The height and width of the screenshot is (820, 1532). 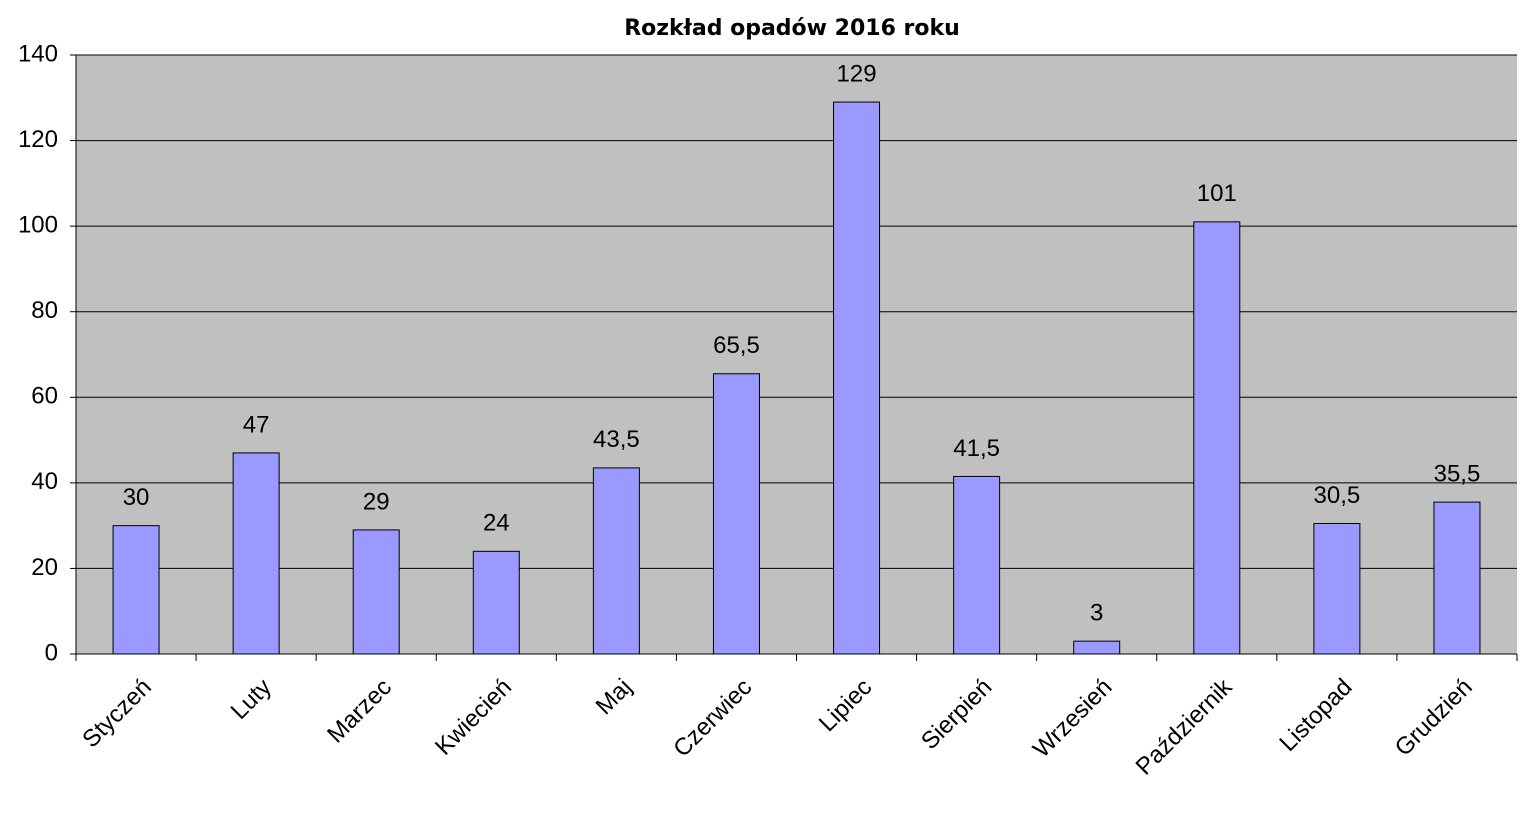 What do you see at coordinates (792, 28) in the screenshot?
I see `chart-title: Rozkład opadów 2016 roku` at bounding box center [792, 28].